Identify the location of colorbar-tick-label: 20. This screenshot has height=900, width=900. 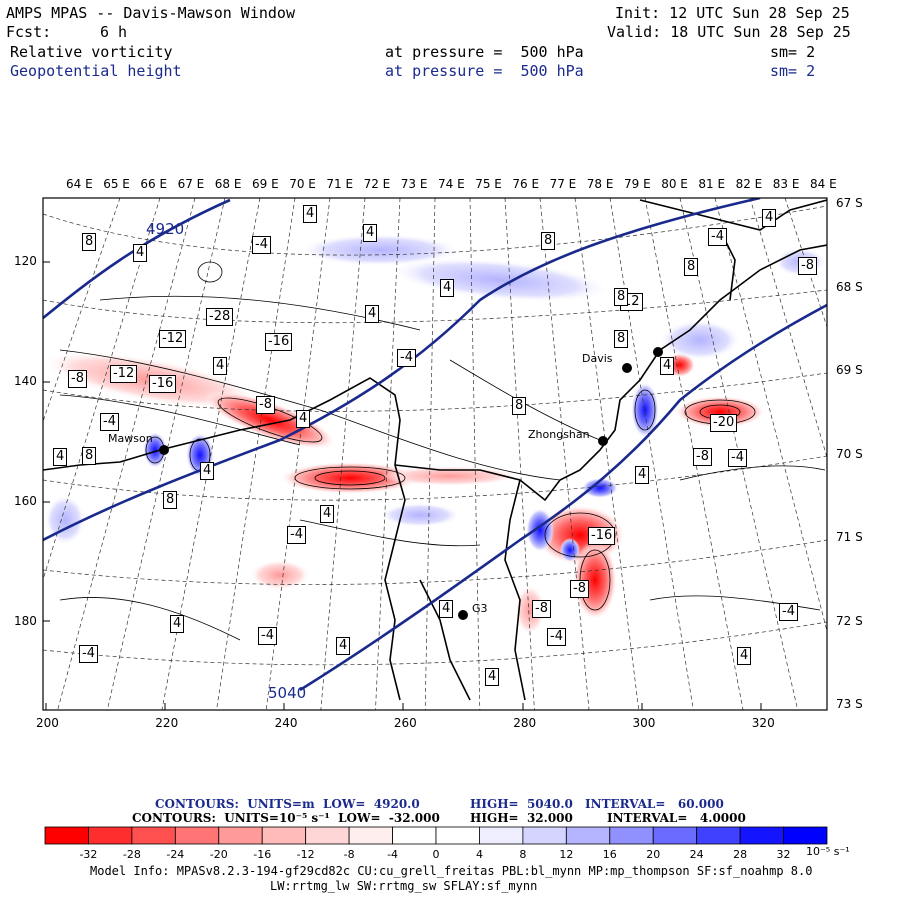
(653, 854).